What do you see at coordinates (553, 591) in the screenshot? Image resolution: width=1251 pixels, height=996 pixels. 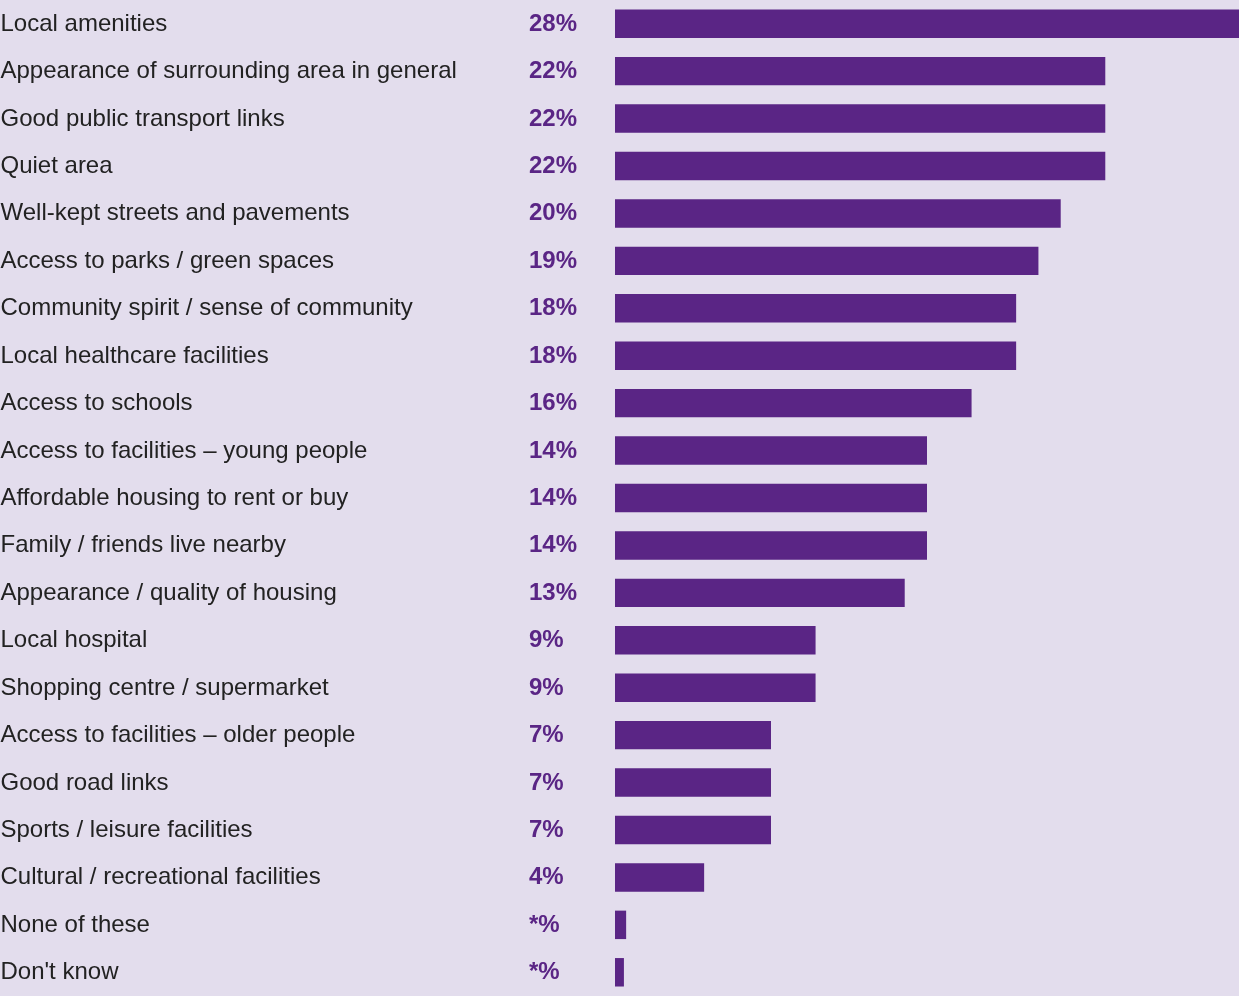 I see `data-label: 13%` at bounding box center [553, 591].